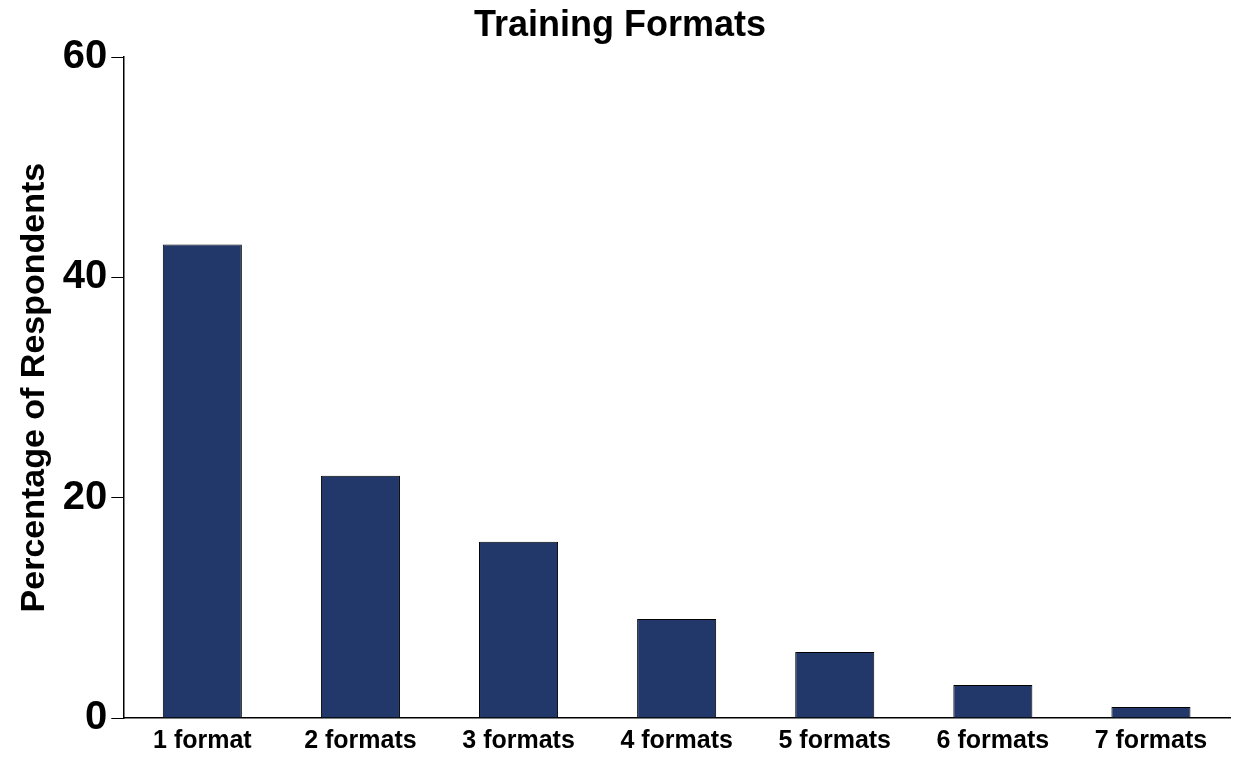 Image resolution: width=1260 pixels, height=768 pixels. I want to click on x-tick-label: 1 format, so click(203, 738).